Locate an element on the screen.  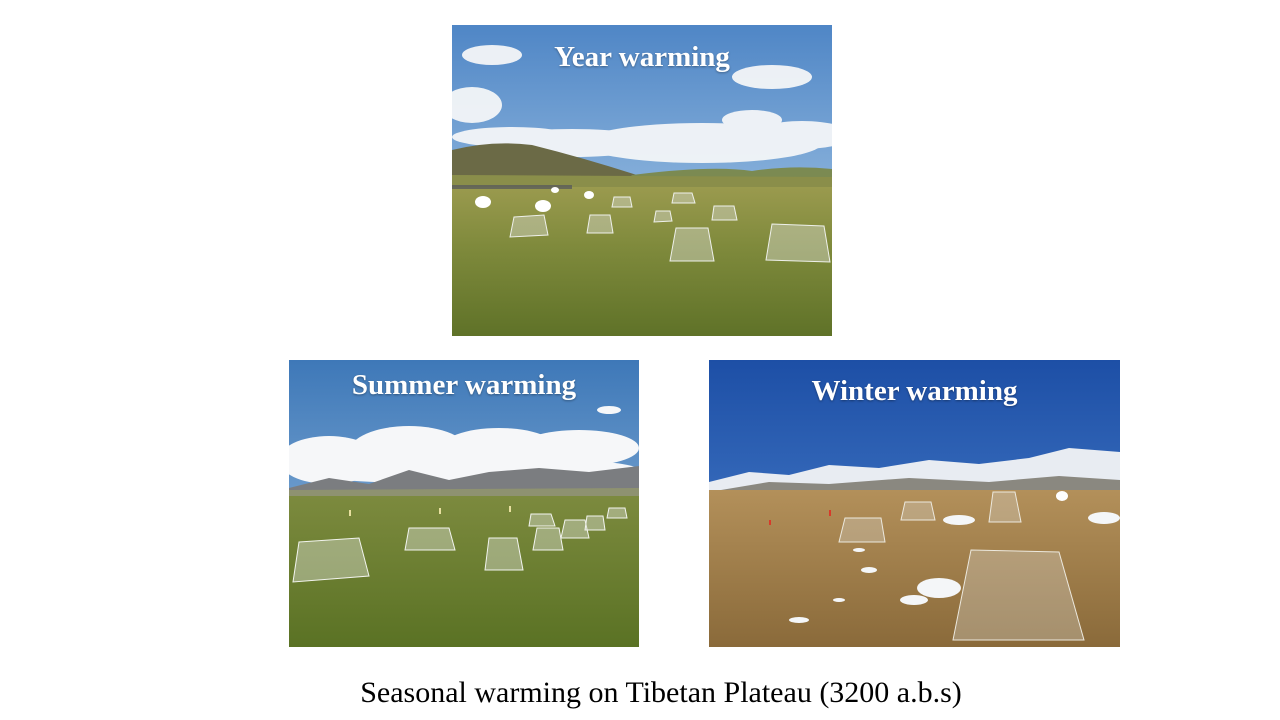
year-warming-photo: Year warming is located at coordinates (642, 180).